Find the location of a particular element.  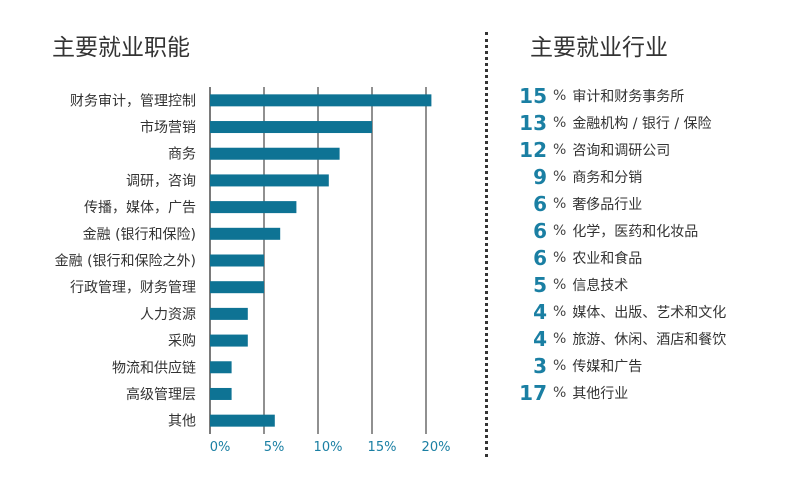

industry-row: 6 % 农业和食品 is located at coordinates (657, 257).